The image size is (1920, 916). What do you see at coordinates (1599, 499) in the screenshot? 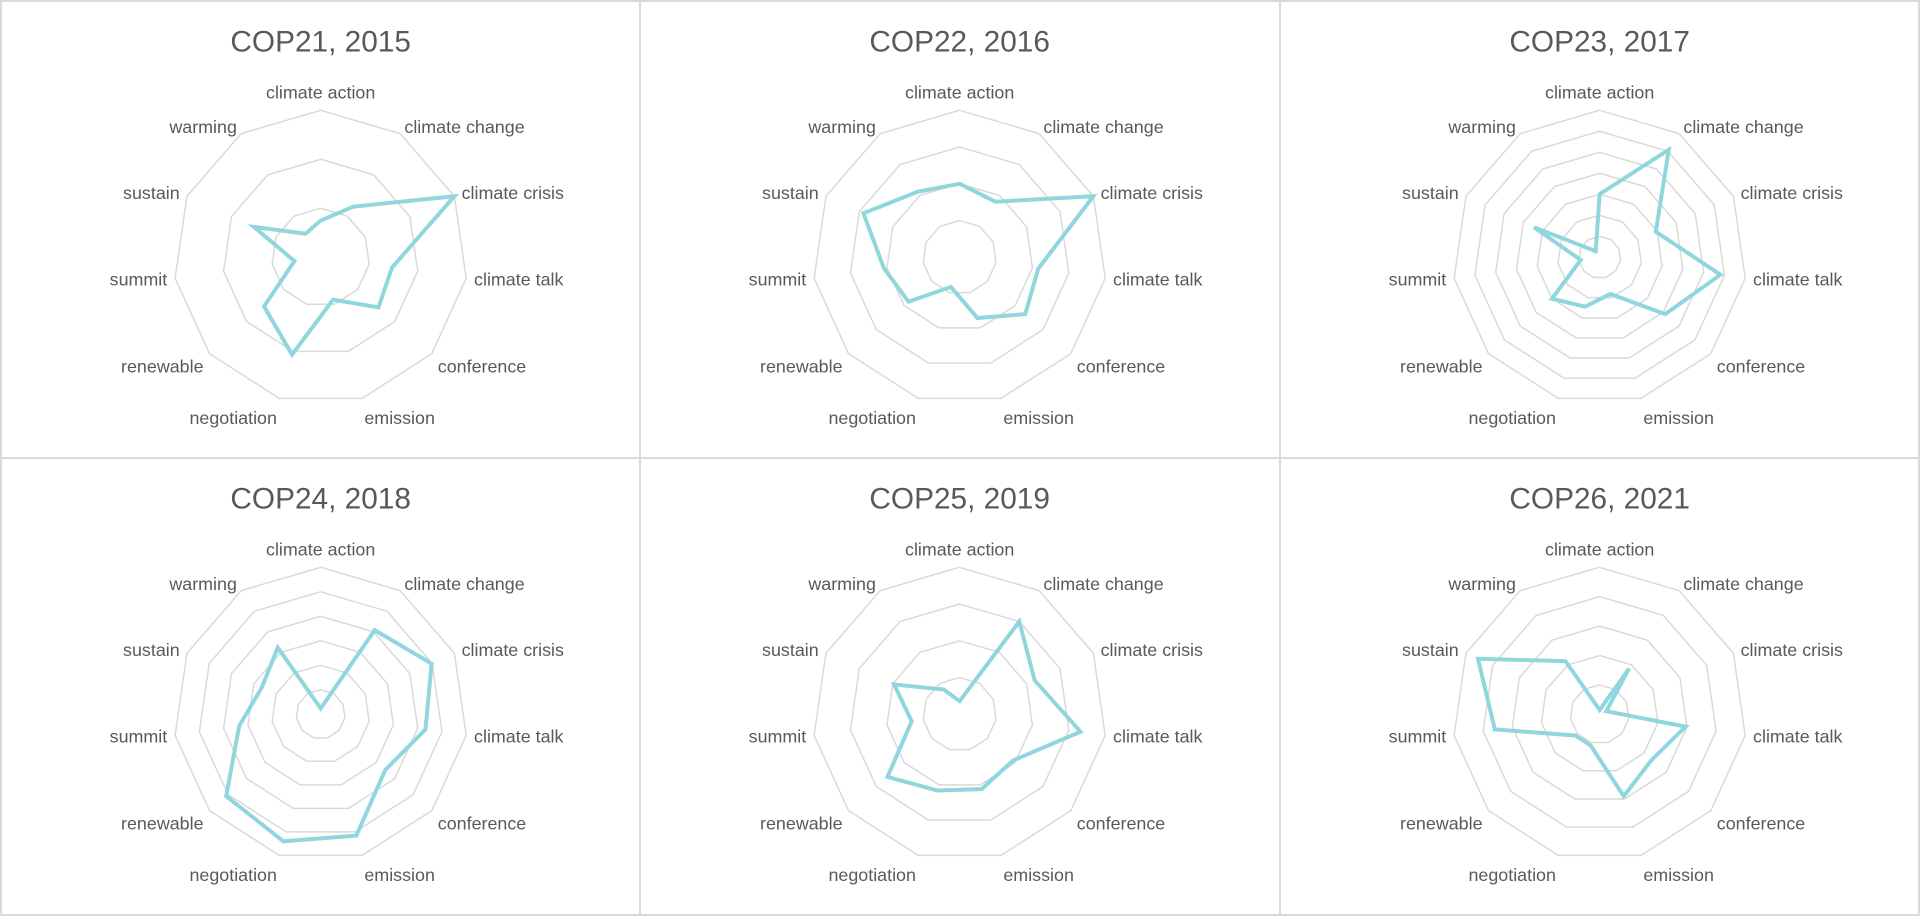
I see `chart-title: COP26, 2021` at bounding box center [1599, 499].